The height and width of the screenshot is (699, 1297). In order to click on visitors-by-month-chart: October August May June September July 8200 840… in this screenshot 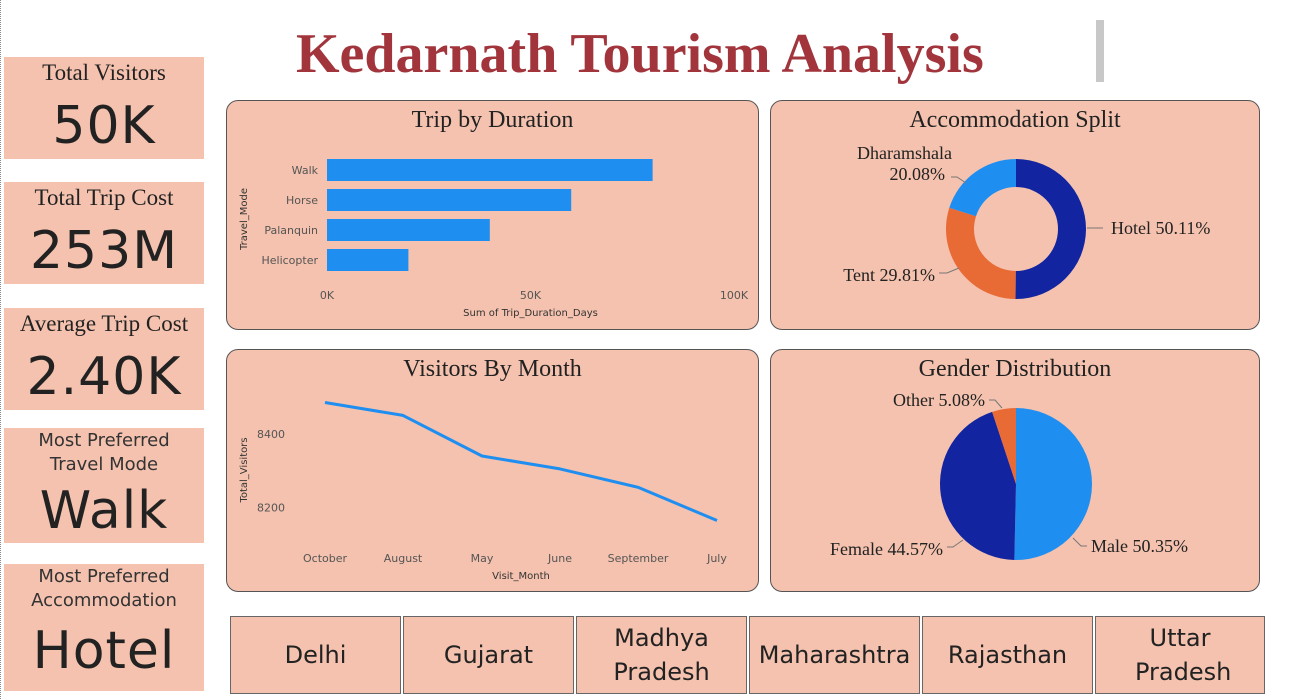, I will do `click(483, 491)`.